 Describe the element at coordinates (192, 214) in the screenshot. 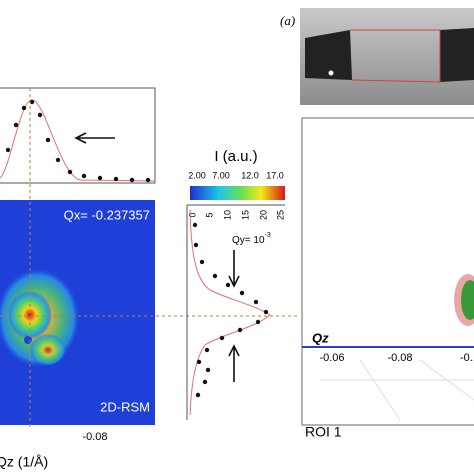

I see `tick: 0` at that location.